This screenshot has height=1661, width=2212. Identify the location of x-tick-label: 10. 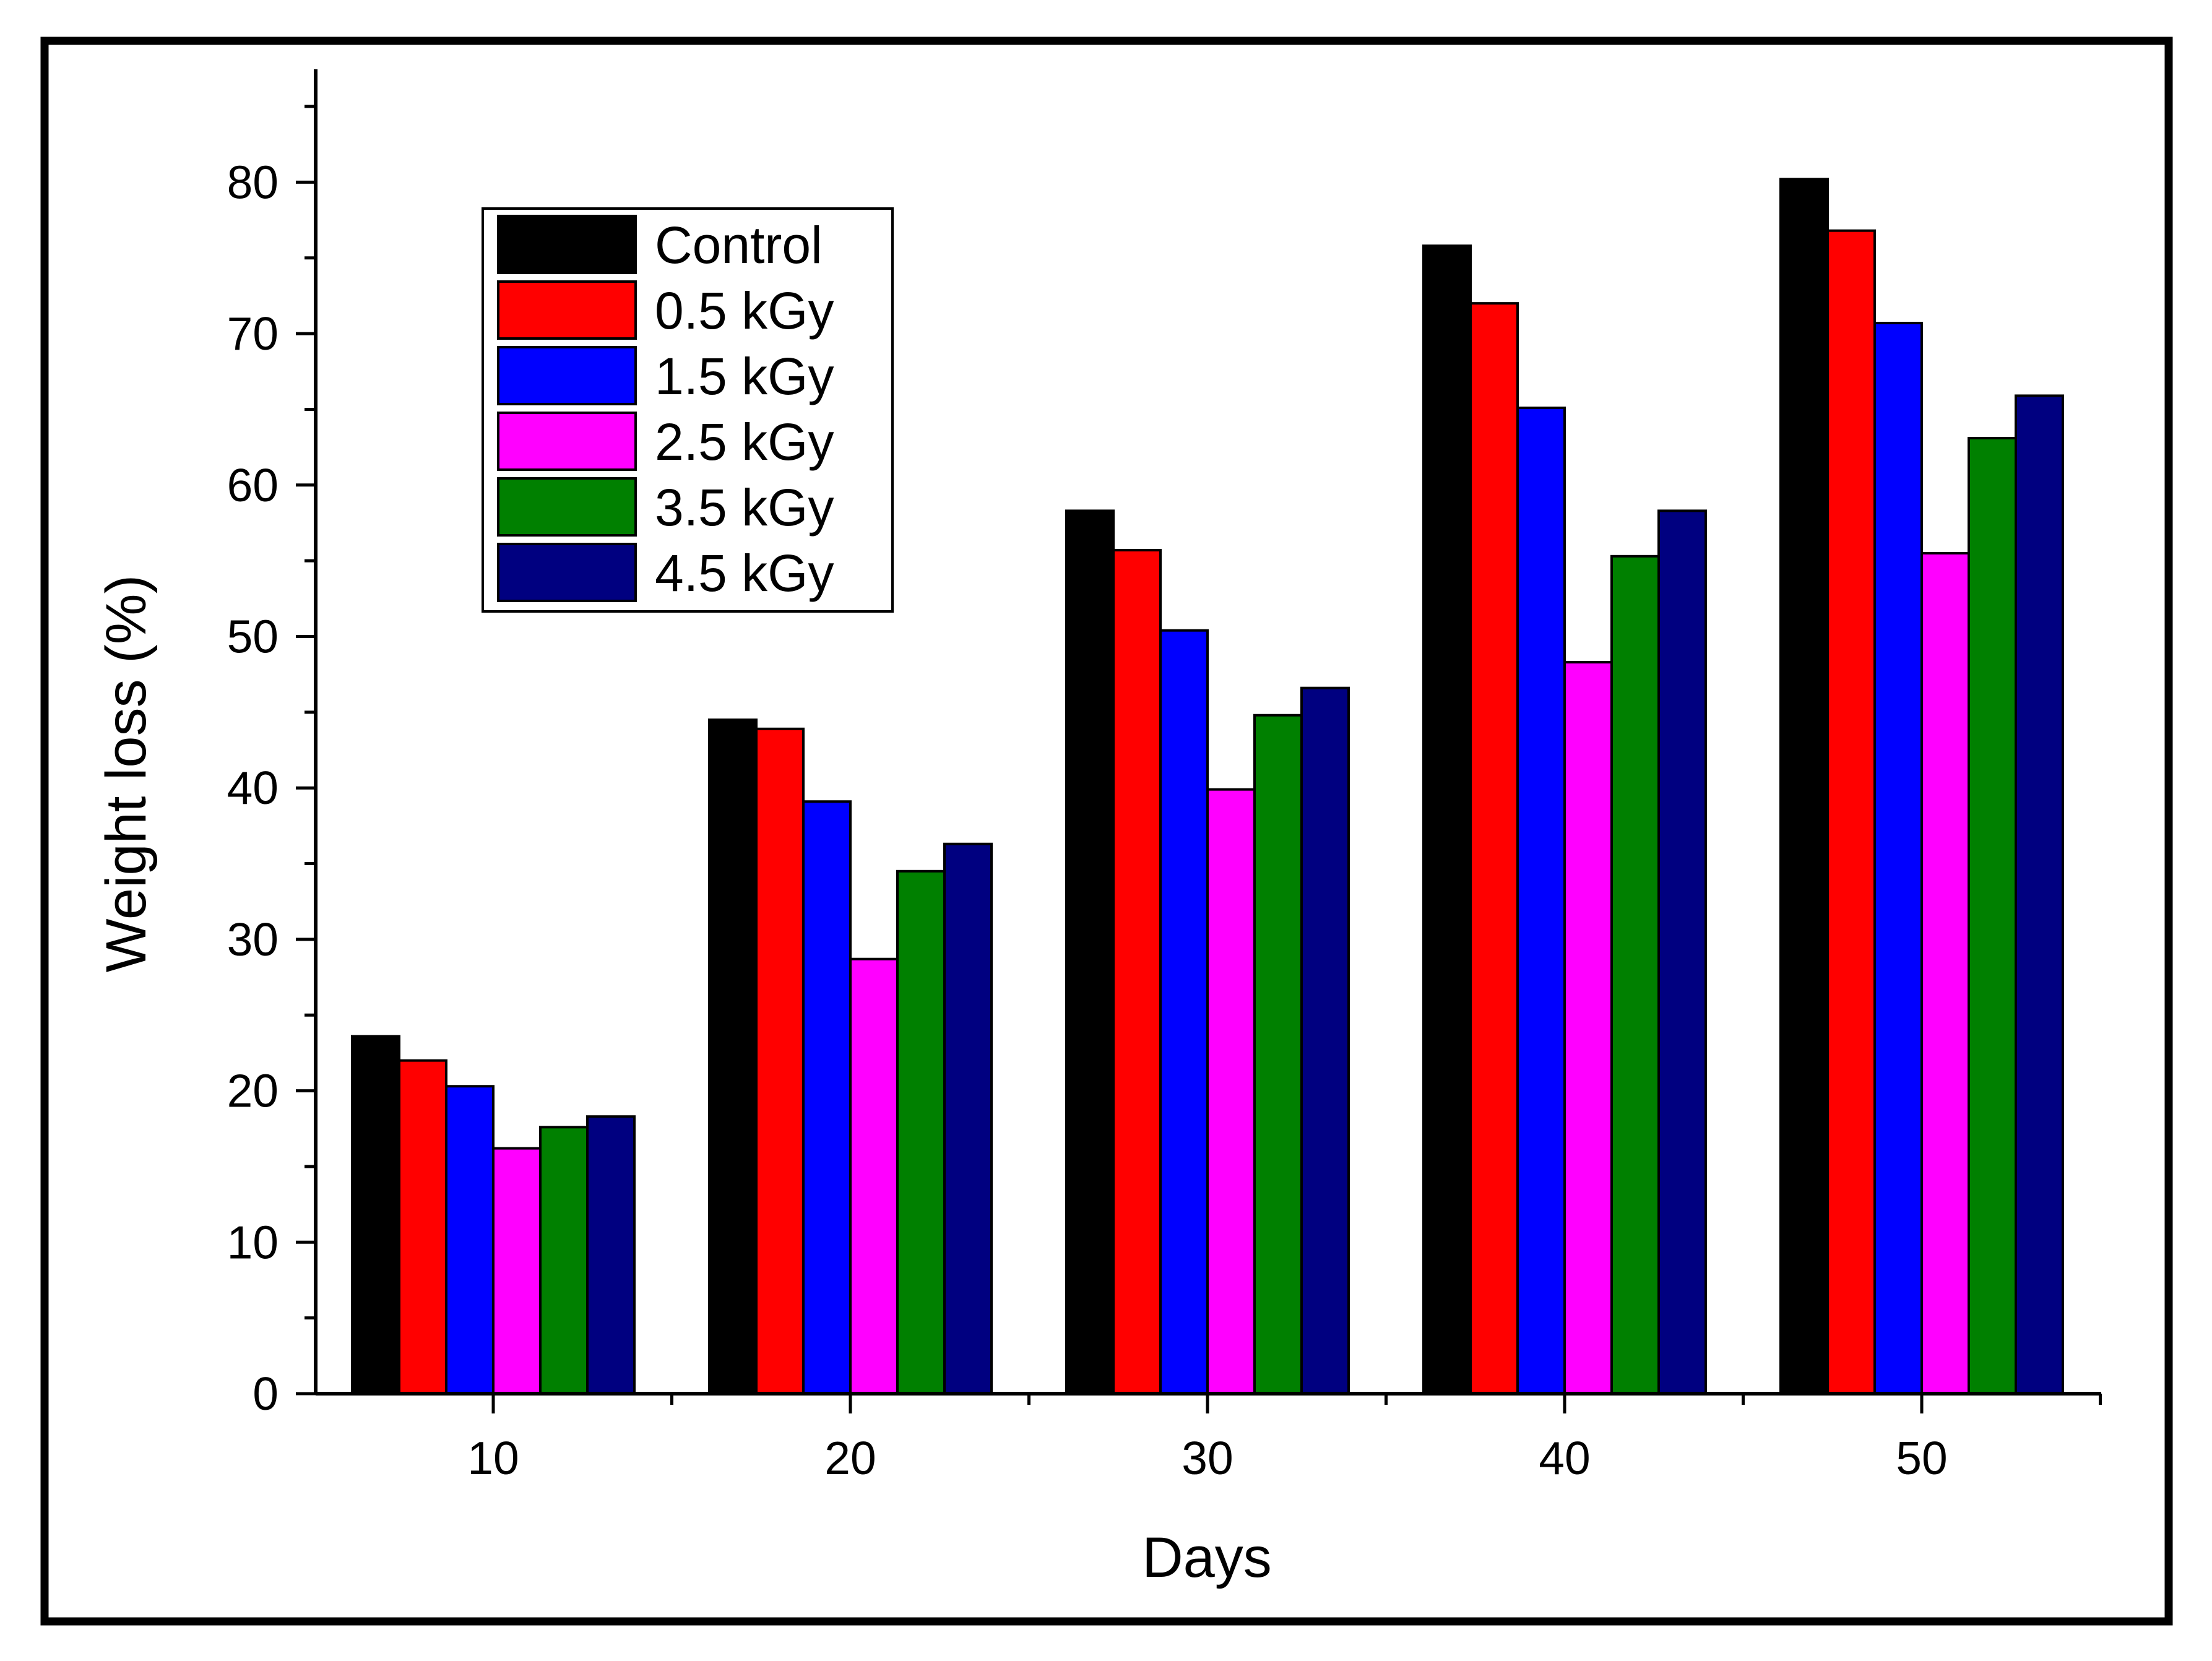
(493, 1458).